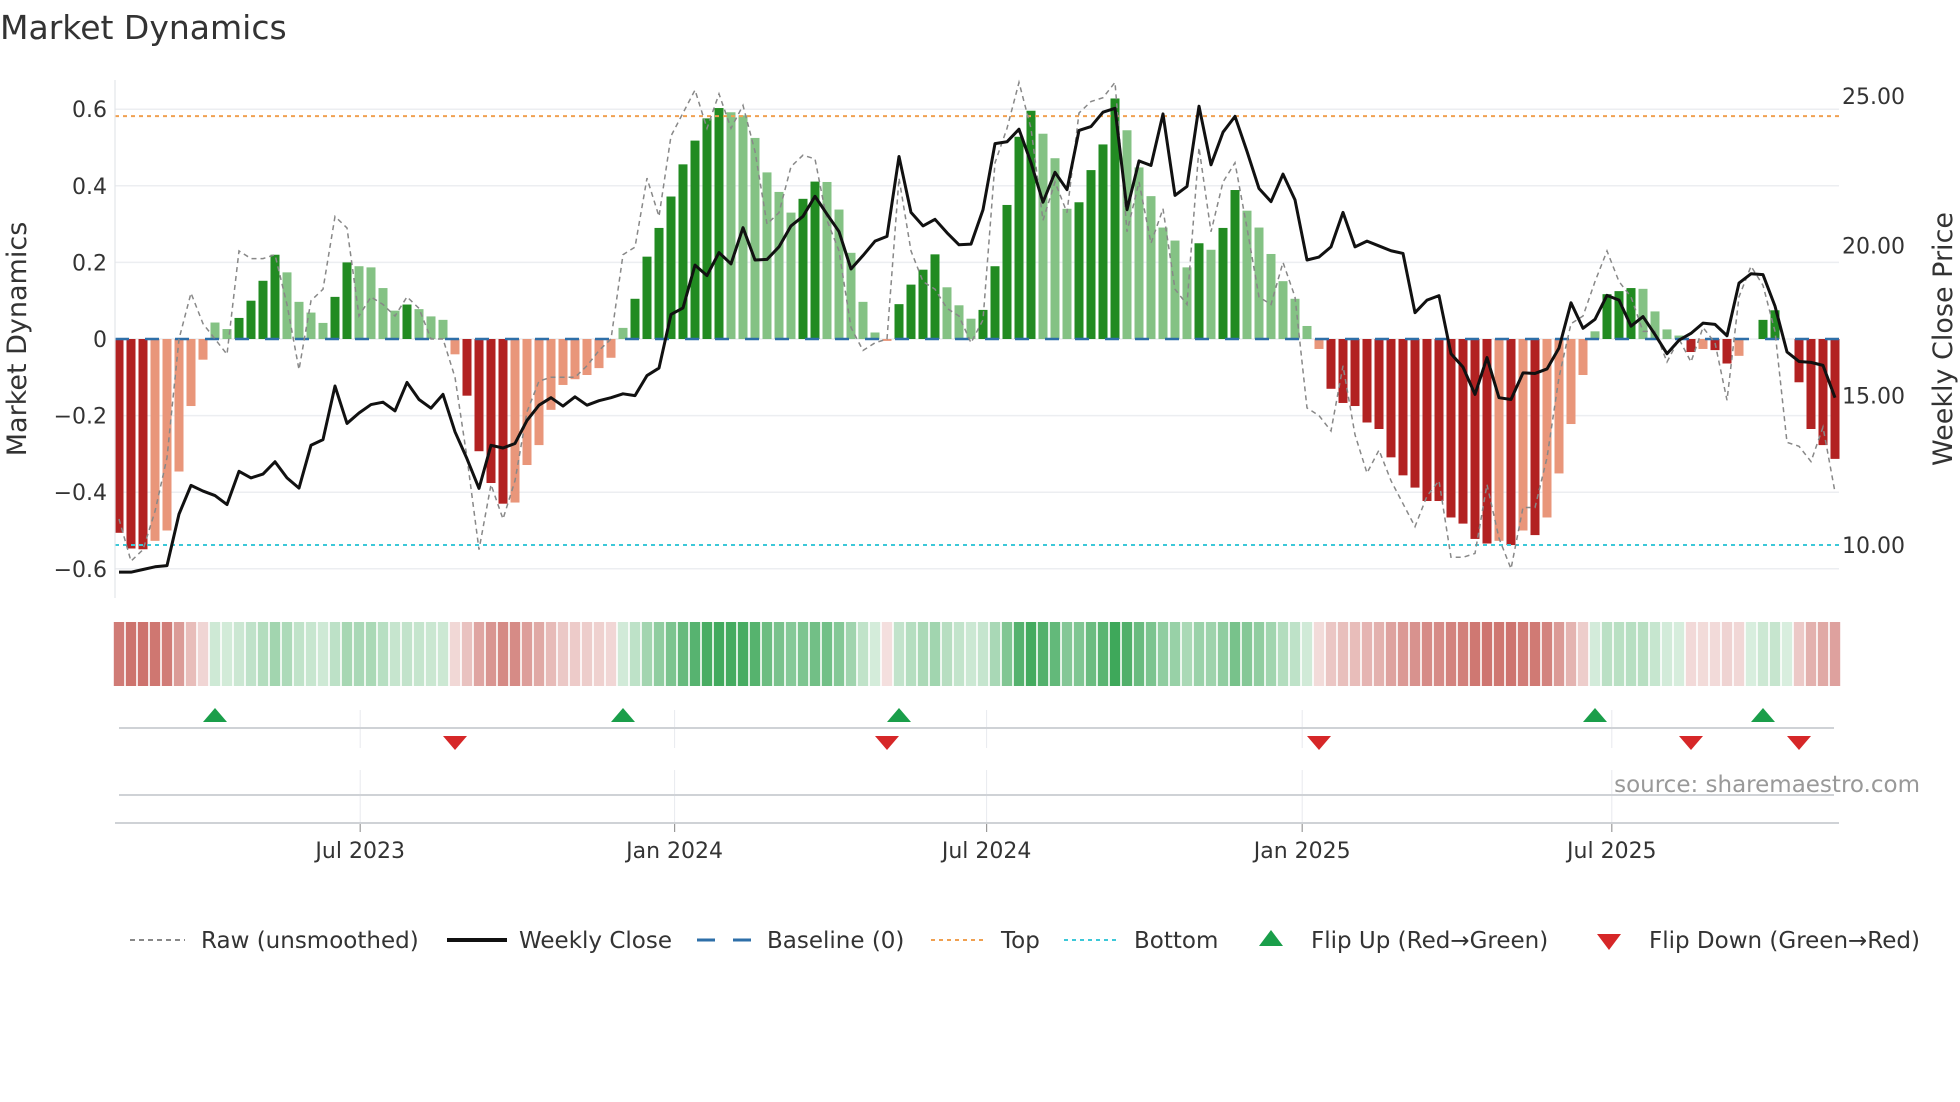 This screenshot has height=1102, width=1960. What do you see at coordinates (1020, 941) in the screenshot?
I see `legend-label: Top` at bounding box center [1020, 941].